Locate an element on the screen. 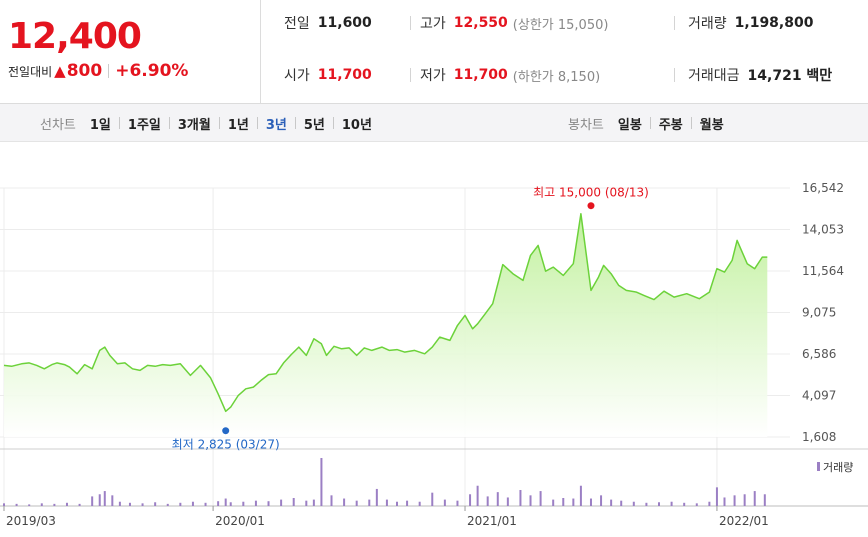 This screenshot has height=537, width=868. change-rate: +6.90% is located at coordinates (152, 71).